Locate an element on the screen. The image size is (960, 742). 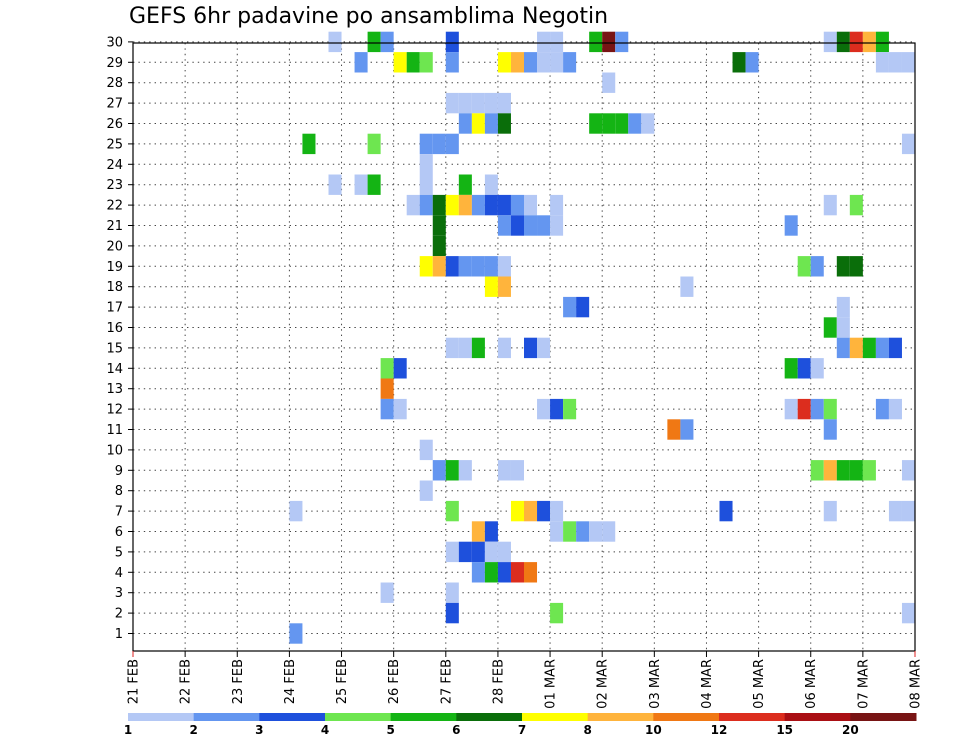
x-tick-label: 03 MAR is located at coordinates (655, 684).